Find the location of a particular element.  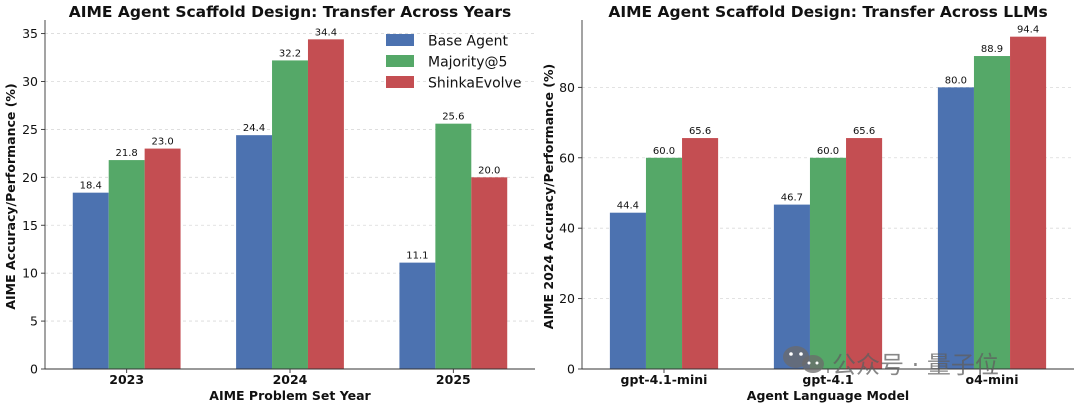

legend: Base Agent Majority@5 ShinkaEvolve is located at coordinates (453, 63).